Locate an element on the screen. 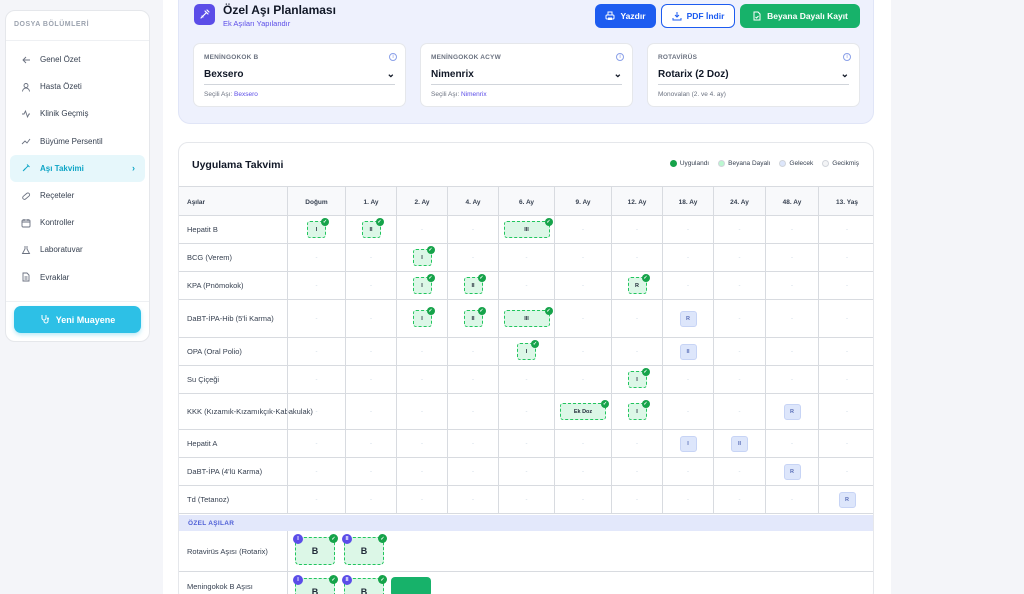 This screenshot has width=1024, height=594. menb-select: Bexsero ⌄ is located at coordinates (299, 77).